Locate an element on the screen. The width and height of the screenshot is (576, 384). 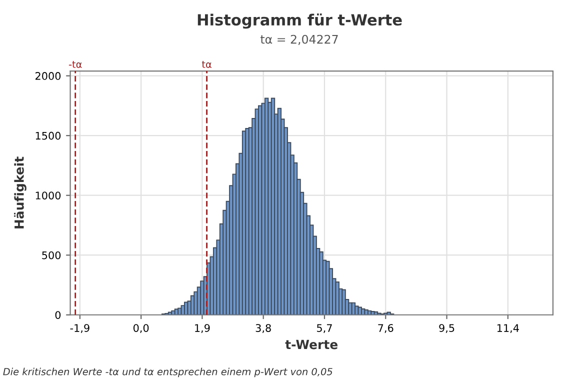
y-tick-label: 1000 is located at coordinates (48, 196).